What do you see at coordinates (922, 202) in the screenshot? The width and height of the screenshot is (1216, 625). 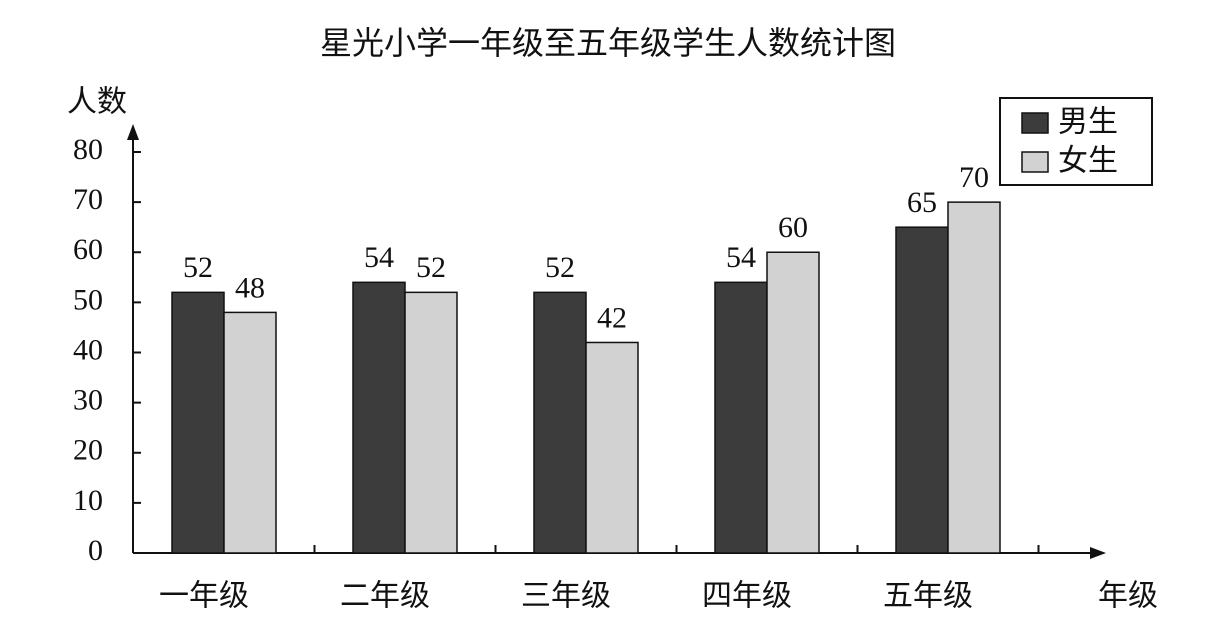 I see `data-label: 65` at bounding box center [922, 202].